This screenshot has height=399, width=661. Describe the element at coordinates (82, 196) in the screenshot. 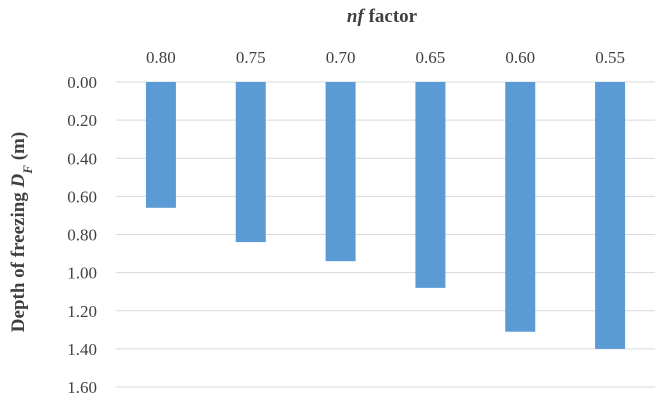

I see `y-tick-label: 0.60` at that location.